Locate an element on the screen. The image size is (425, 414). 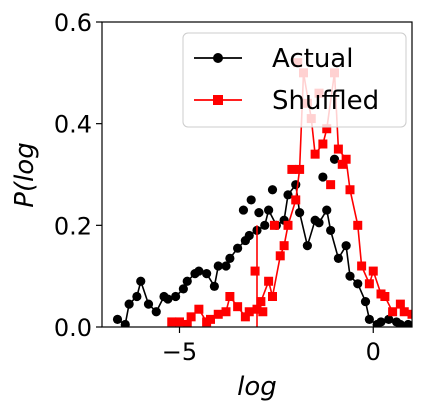
y-axis-label: P(log is located at coordinates (25, 174).